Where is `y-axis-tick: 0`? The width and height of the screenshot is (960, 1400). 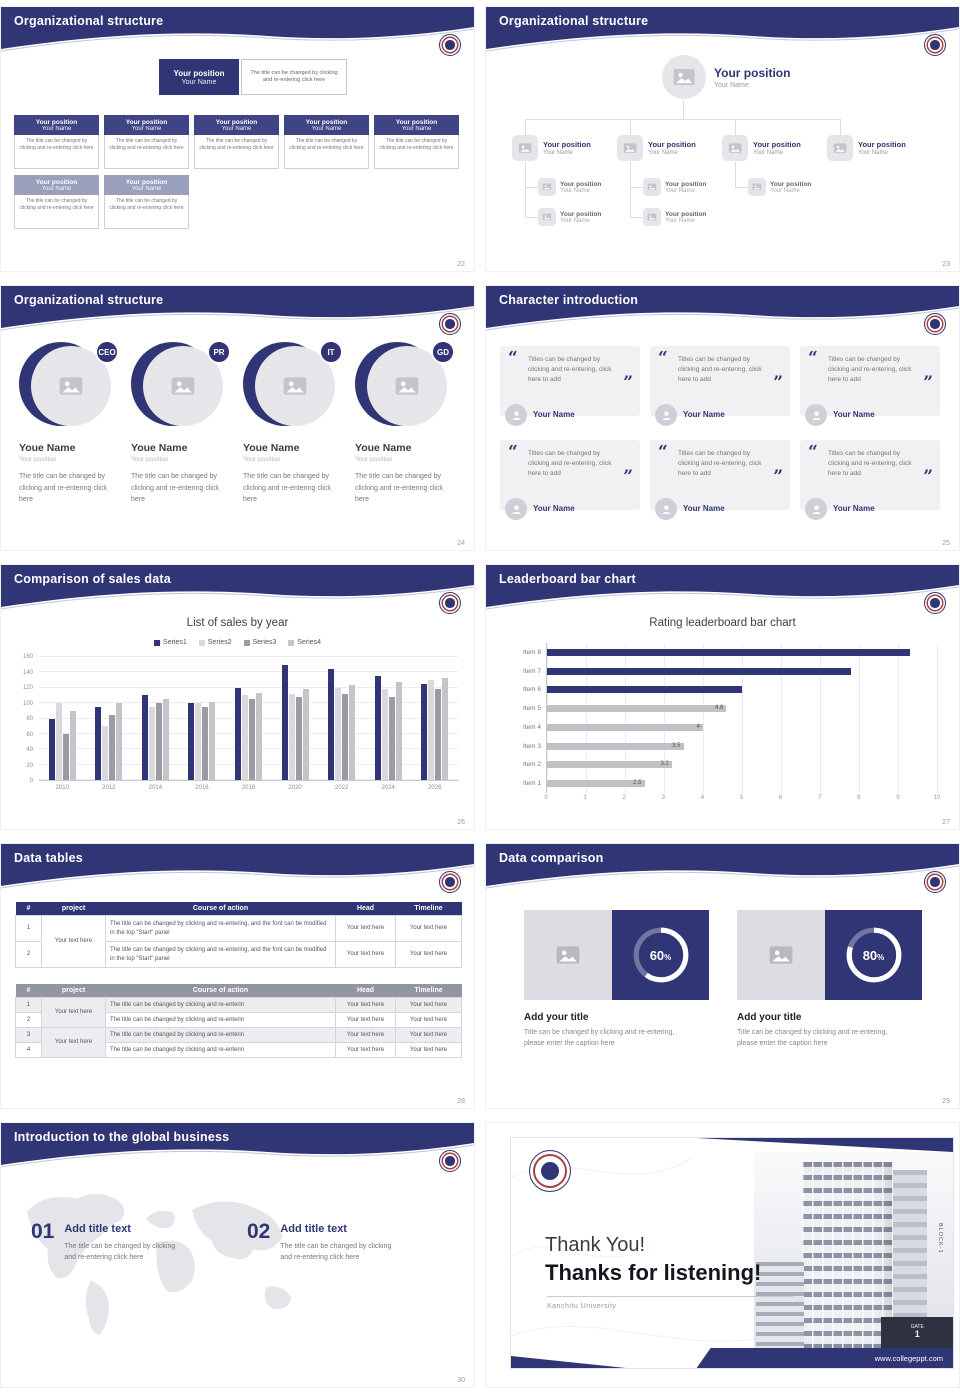
y-axis-tick: 0 is located at coordinates (31, 781).